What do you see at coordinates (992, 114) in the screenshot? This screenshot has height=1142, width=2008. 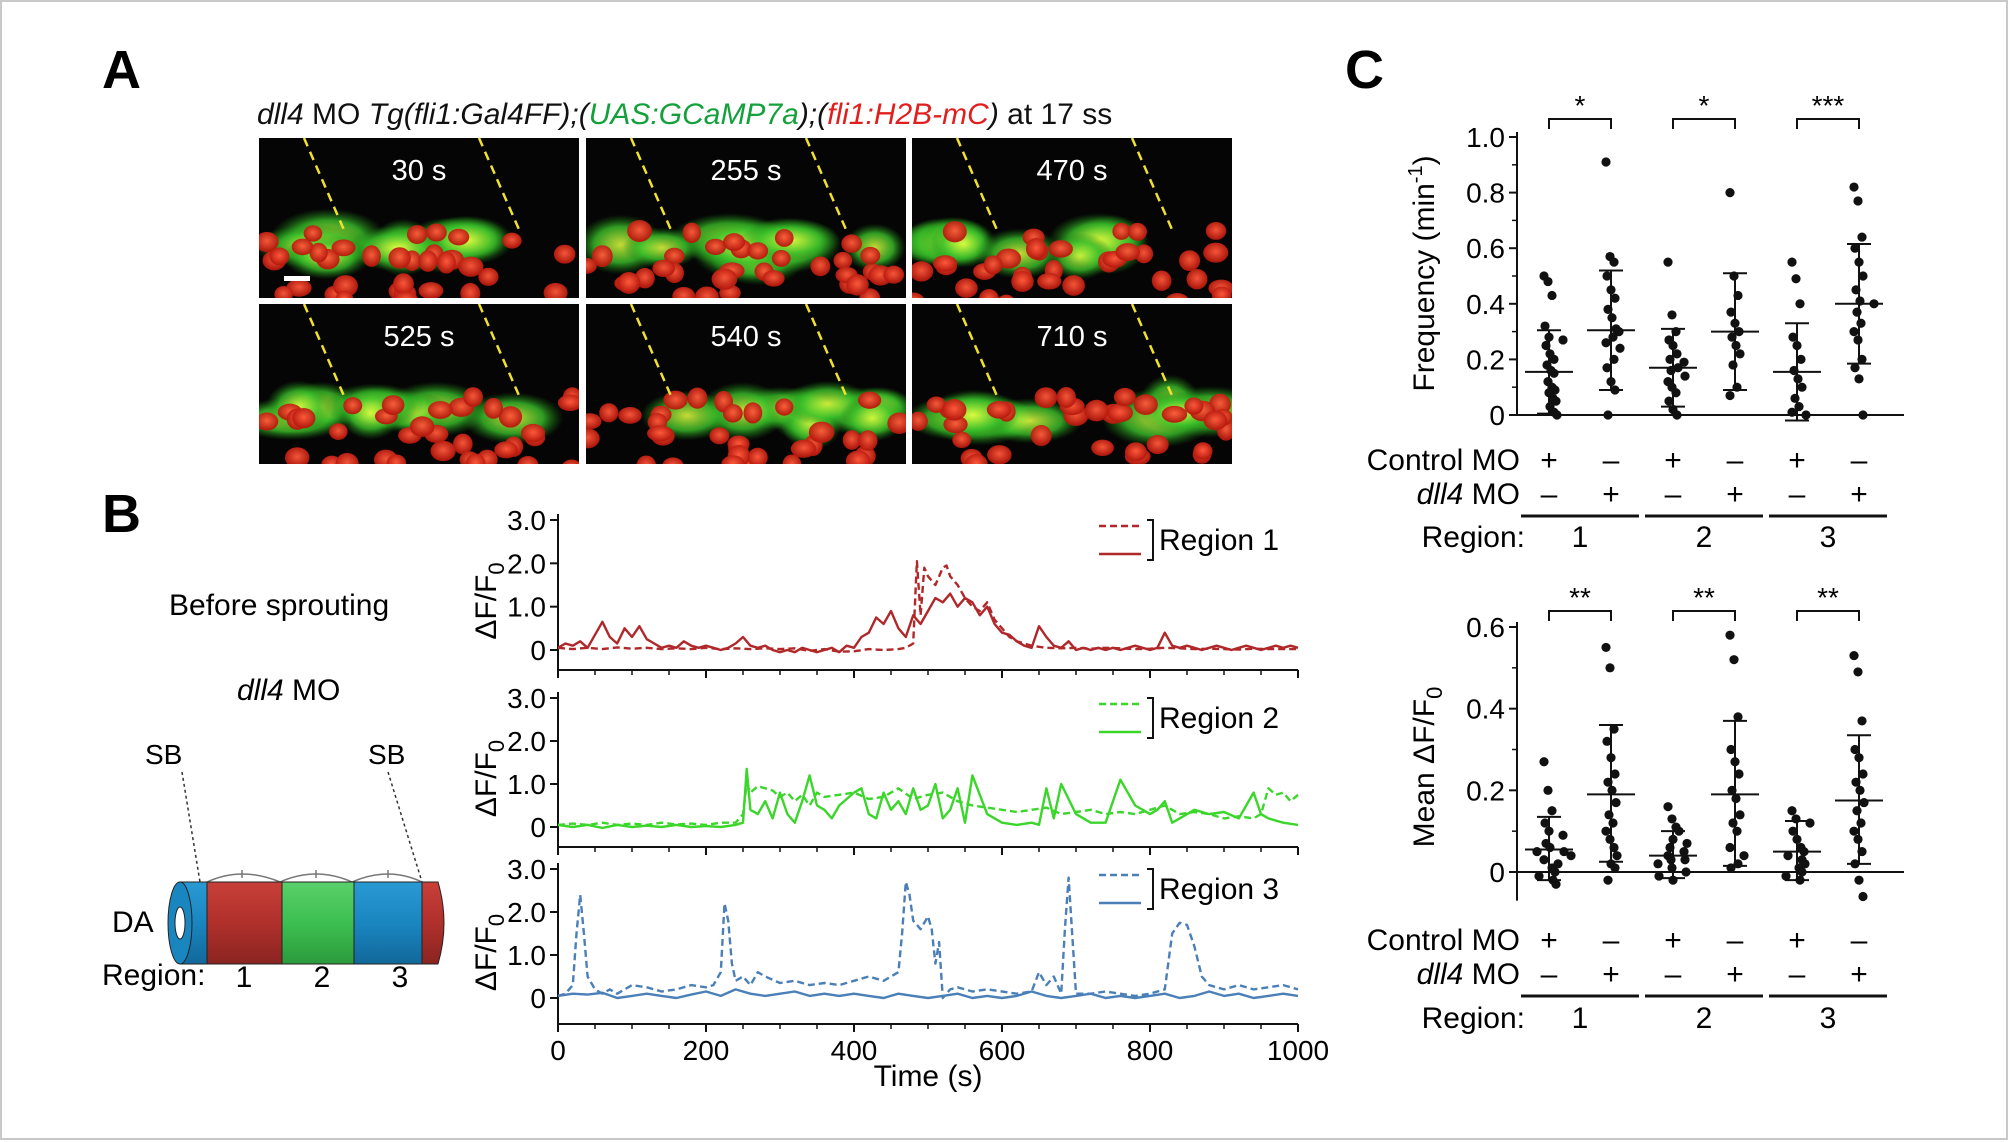 I see `title-part: )` at bounding box center [992, 114].